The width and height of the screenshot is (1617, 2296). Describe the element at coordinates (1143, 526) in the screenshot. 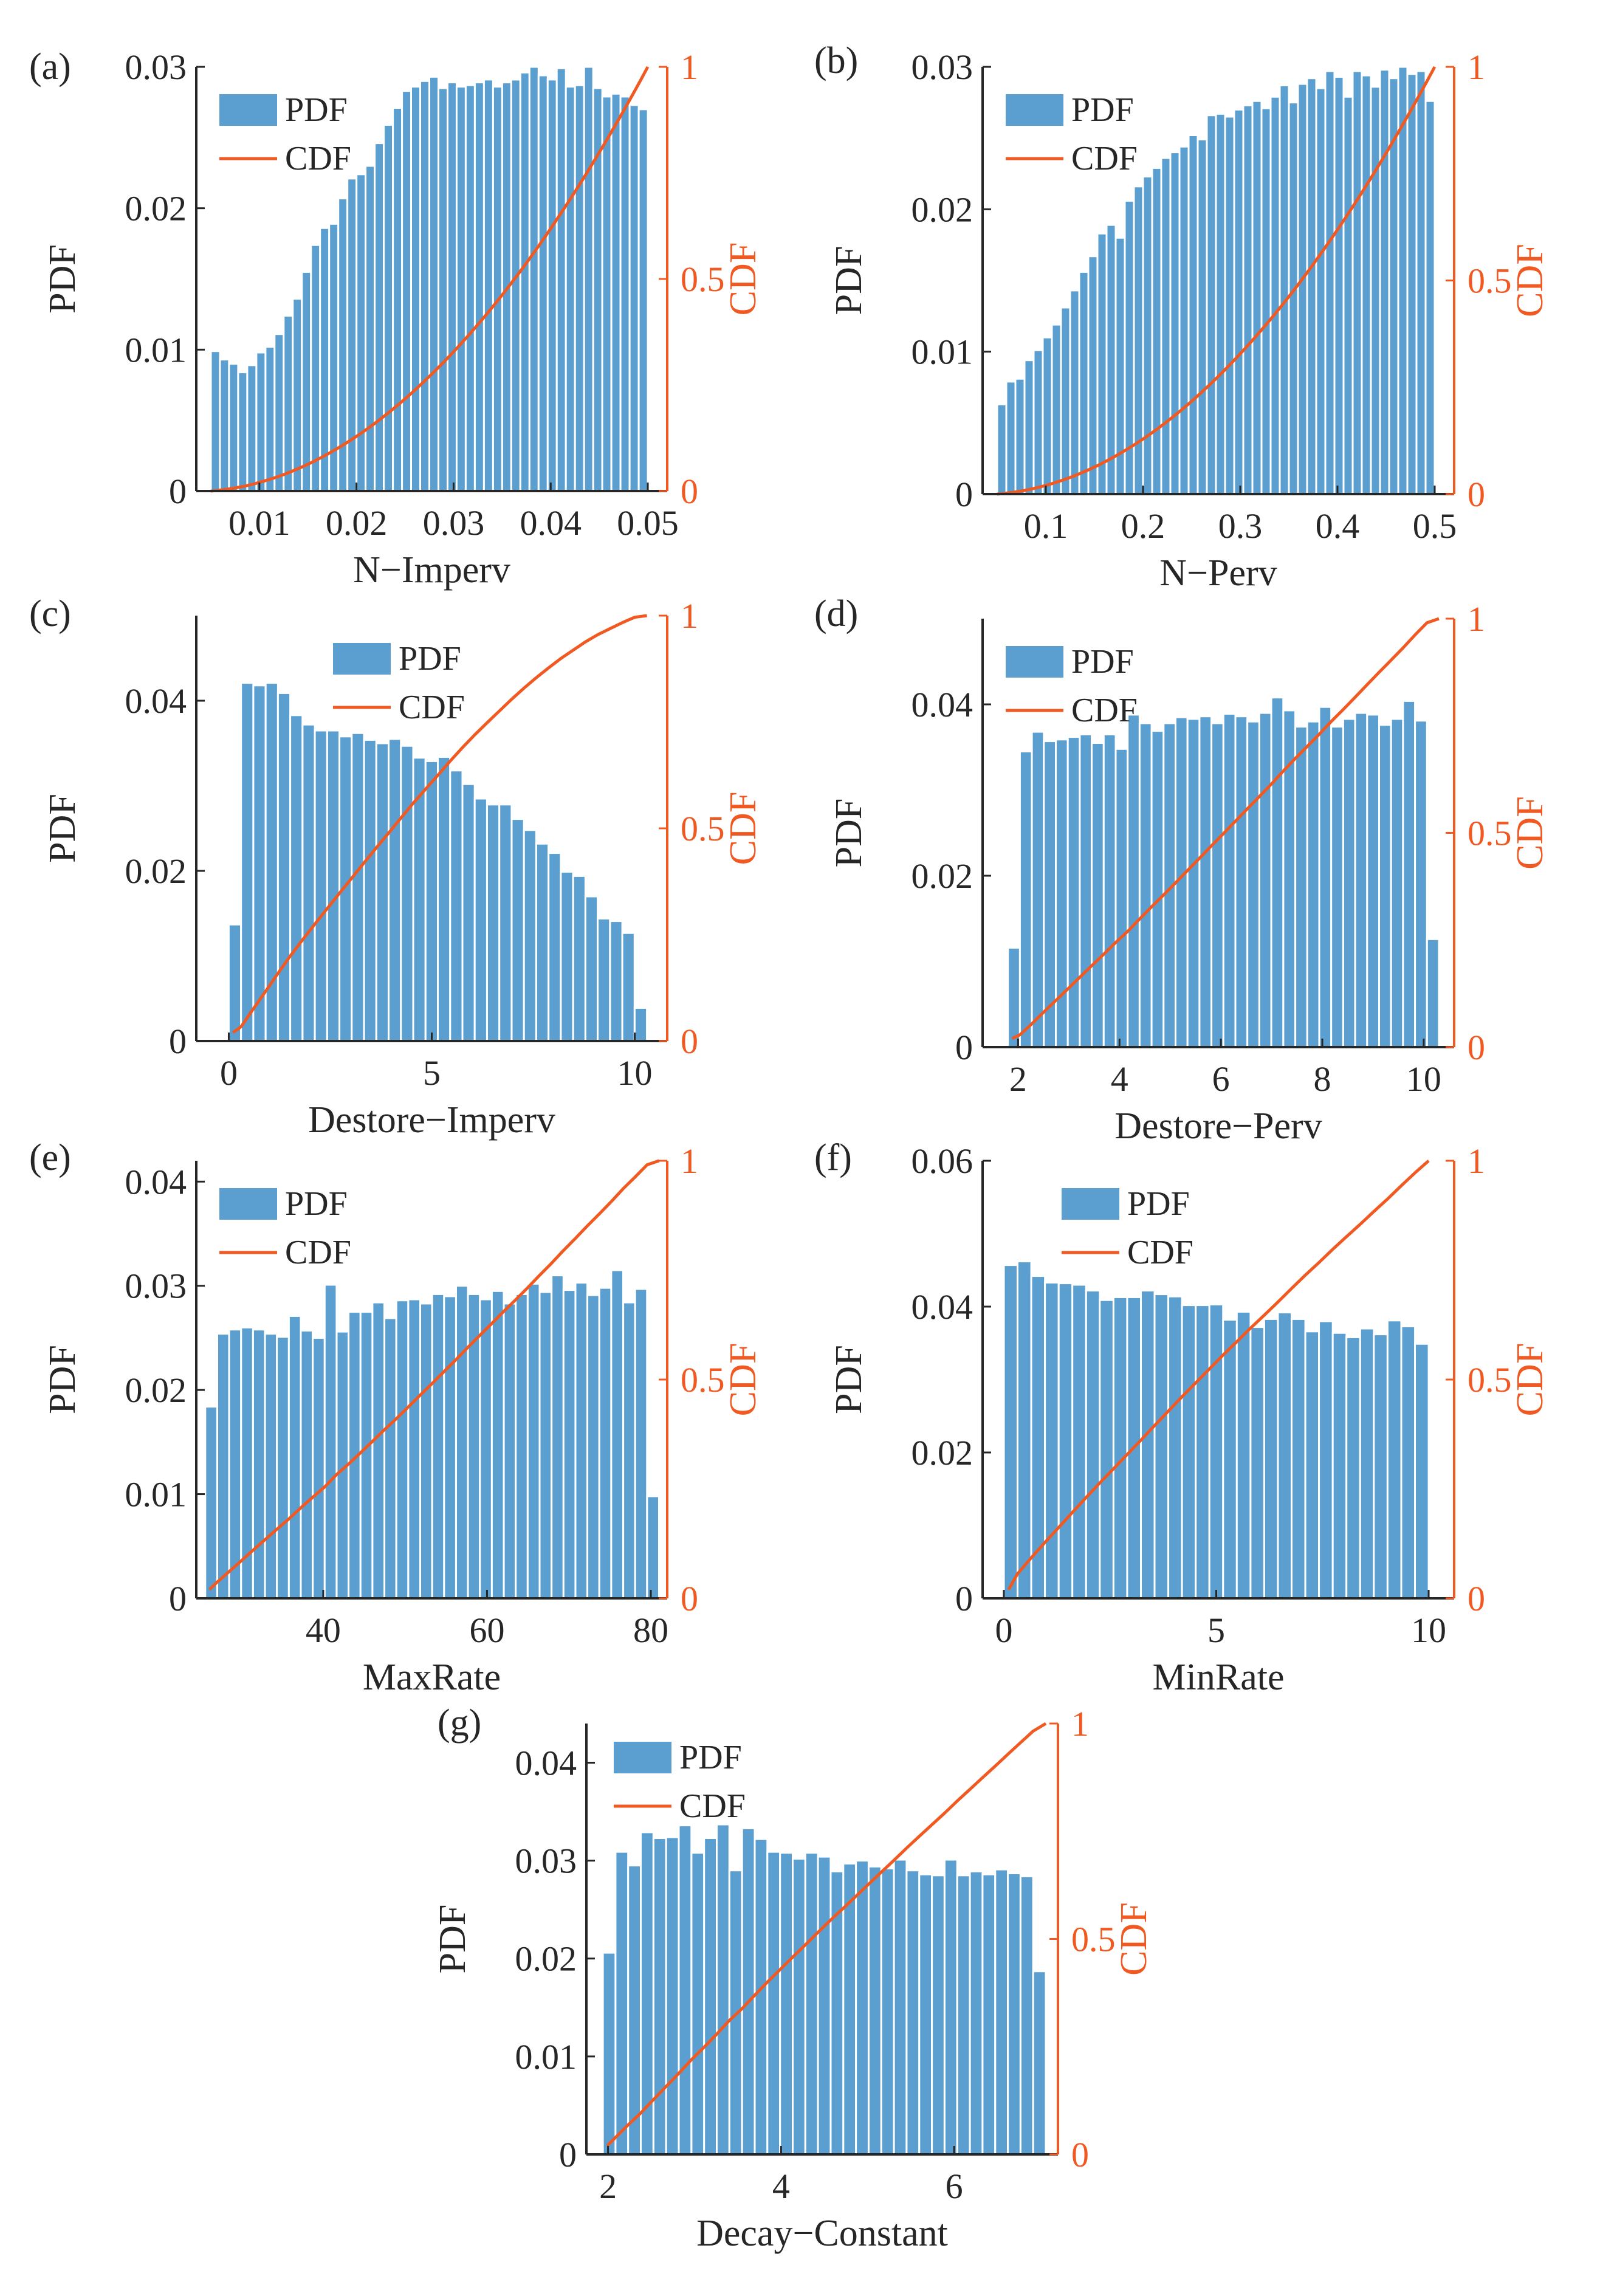

I see `x-tick-label: 0.2` at that location.